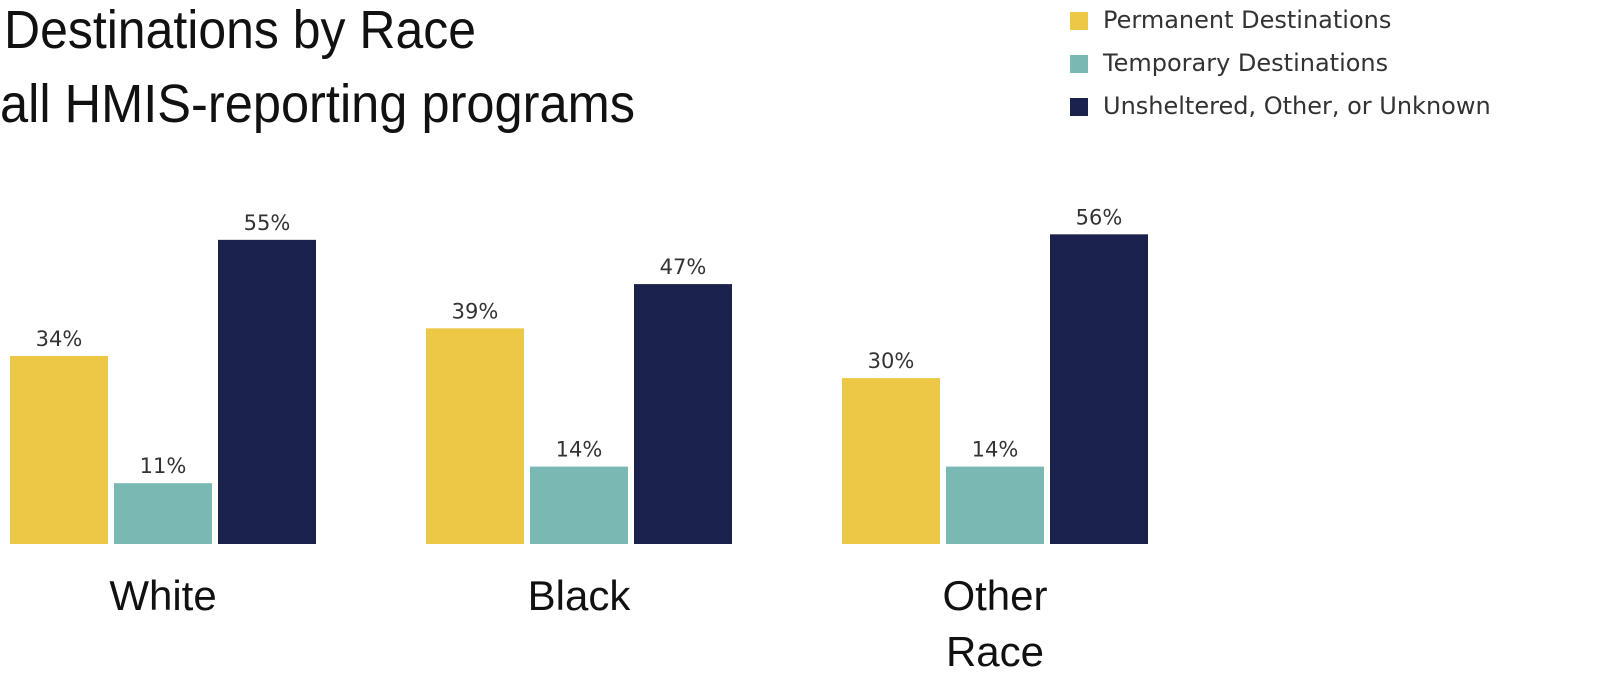 The image size is (1600, 684). What do you see at coordinates (683, 267) in the screenshot?
I see `data-label: 47%` at bounding box center [683, 267].